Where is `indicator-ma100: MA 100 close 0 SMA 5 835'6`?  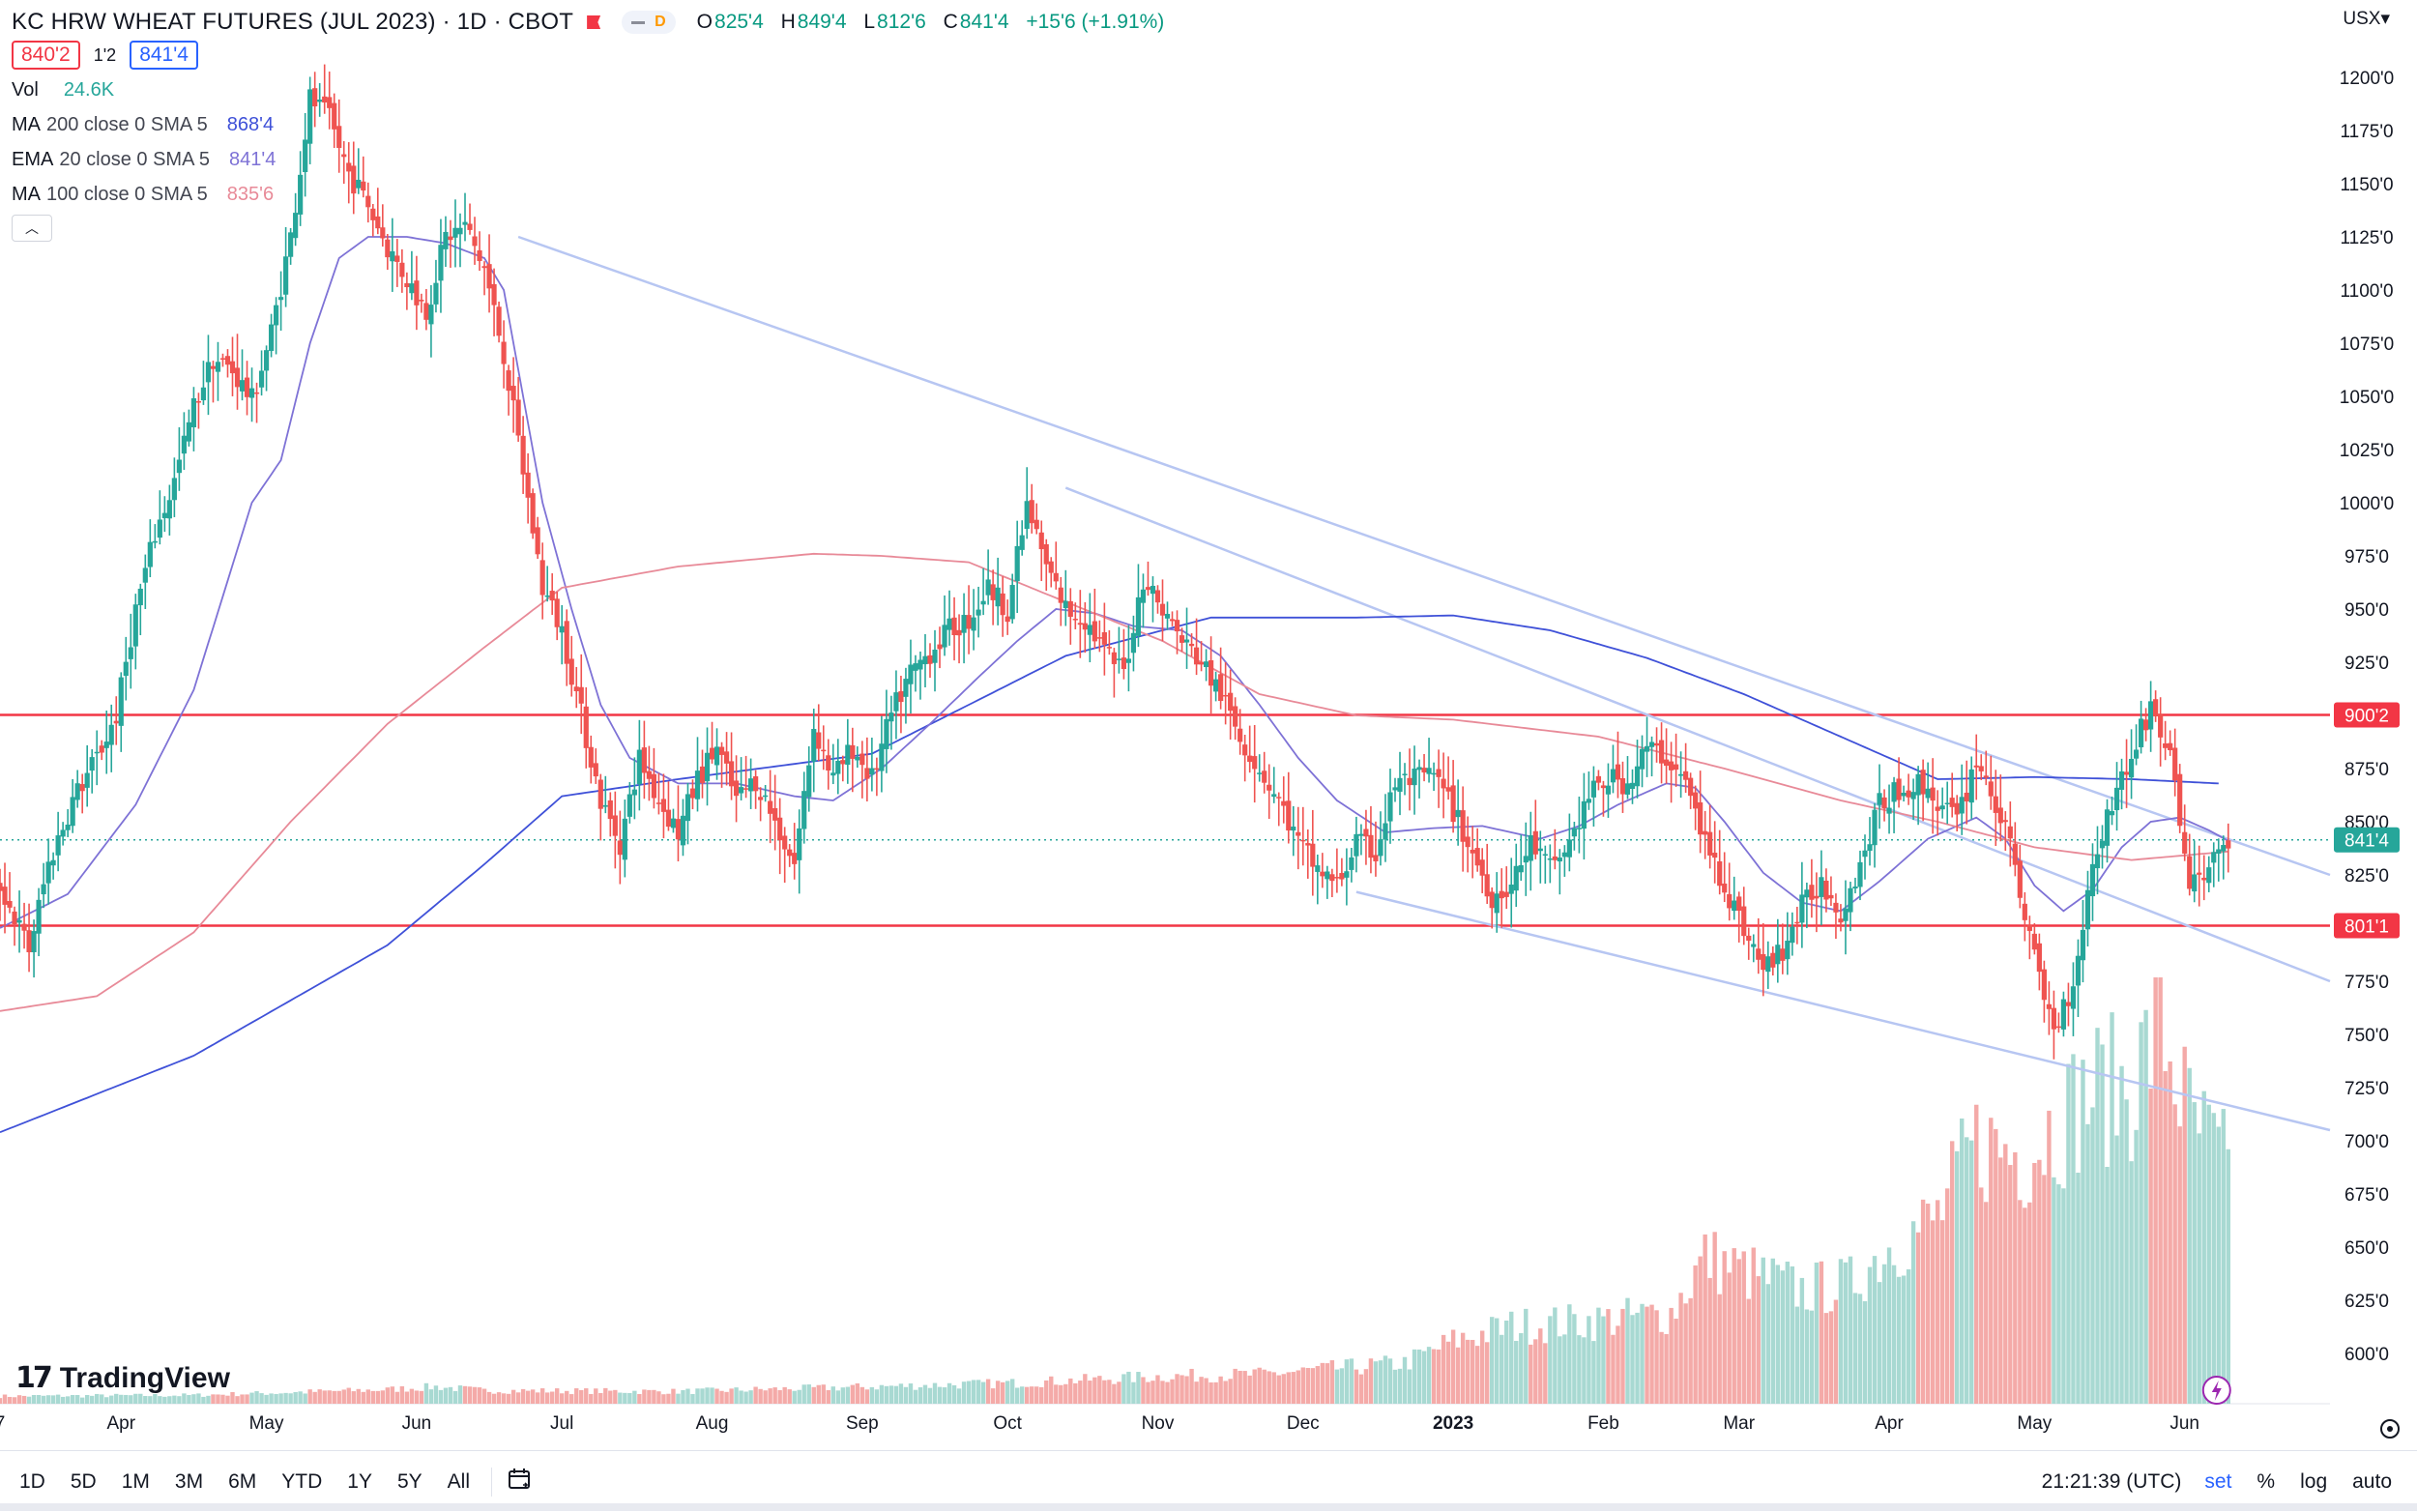
indicator-ma100: MA 100 close 0 SMA 5 835'6 is located at coordinates (143, 194).